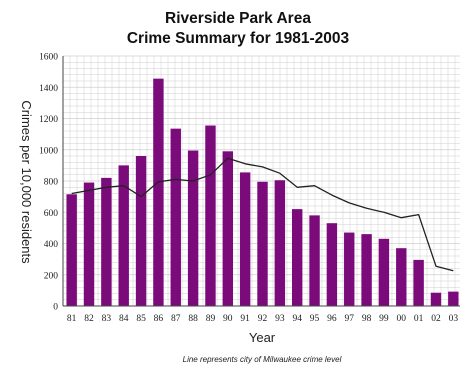  I want to click on y-tick-label: 200, so click(51, 276).